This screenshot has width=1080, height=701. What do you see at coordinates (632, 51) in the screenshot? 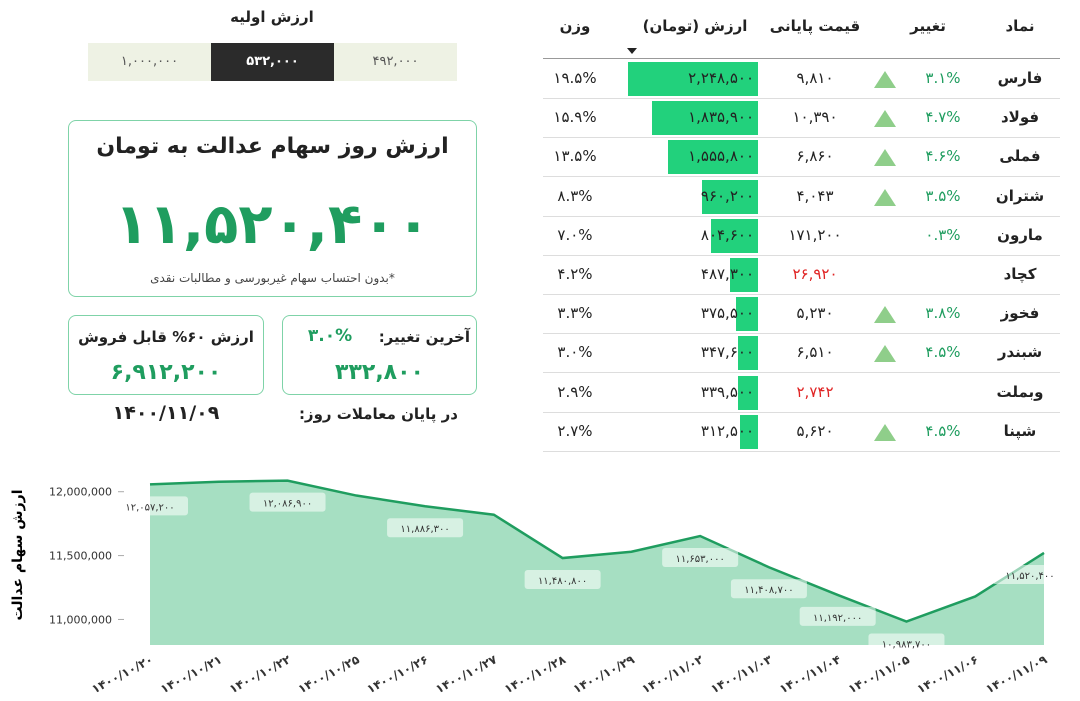
I see `sort-arrow` at bounding box center [632, 51].